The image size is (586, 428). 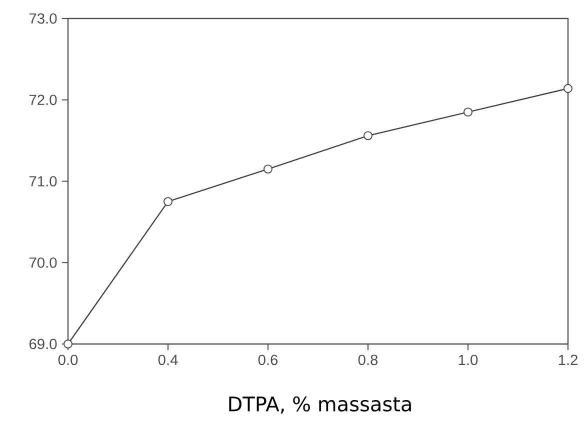 I want to click on y-tick-label: 71.0, so click(x=43, y=181).